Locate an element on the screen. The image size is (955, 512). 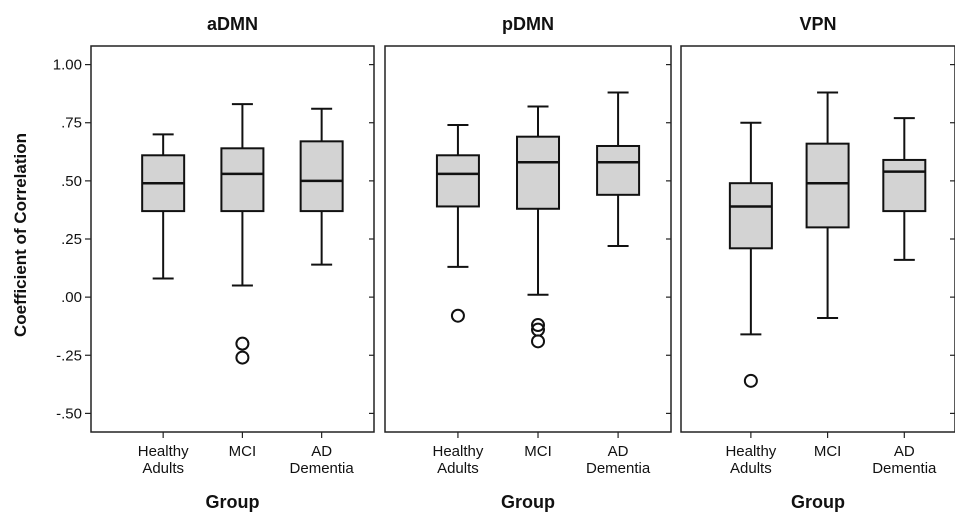
y-axis-label: Coefficient of Correlation is located at coordinates (20, 235).